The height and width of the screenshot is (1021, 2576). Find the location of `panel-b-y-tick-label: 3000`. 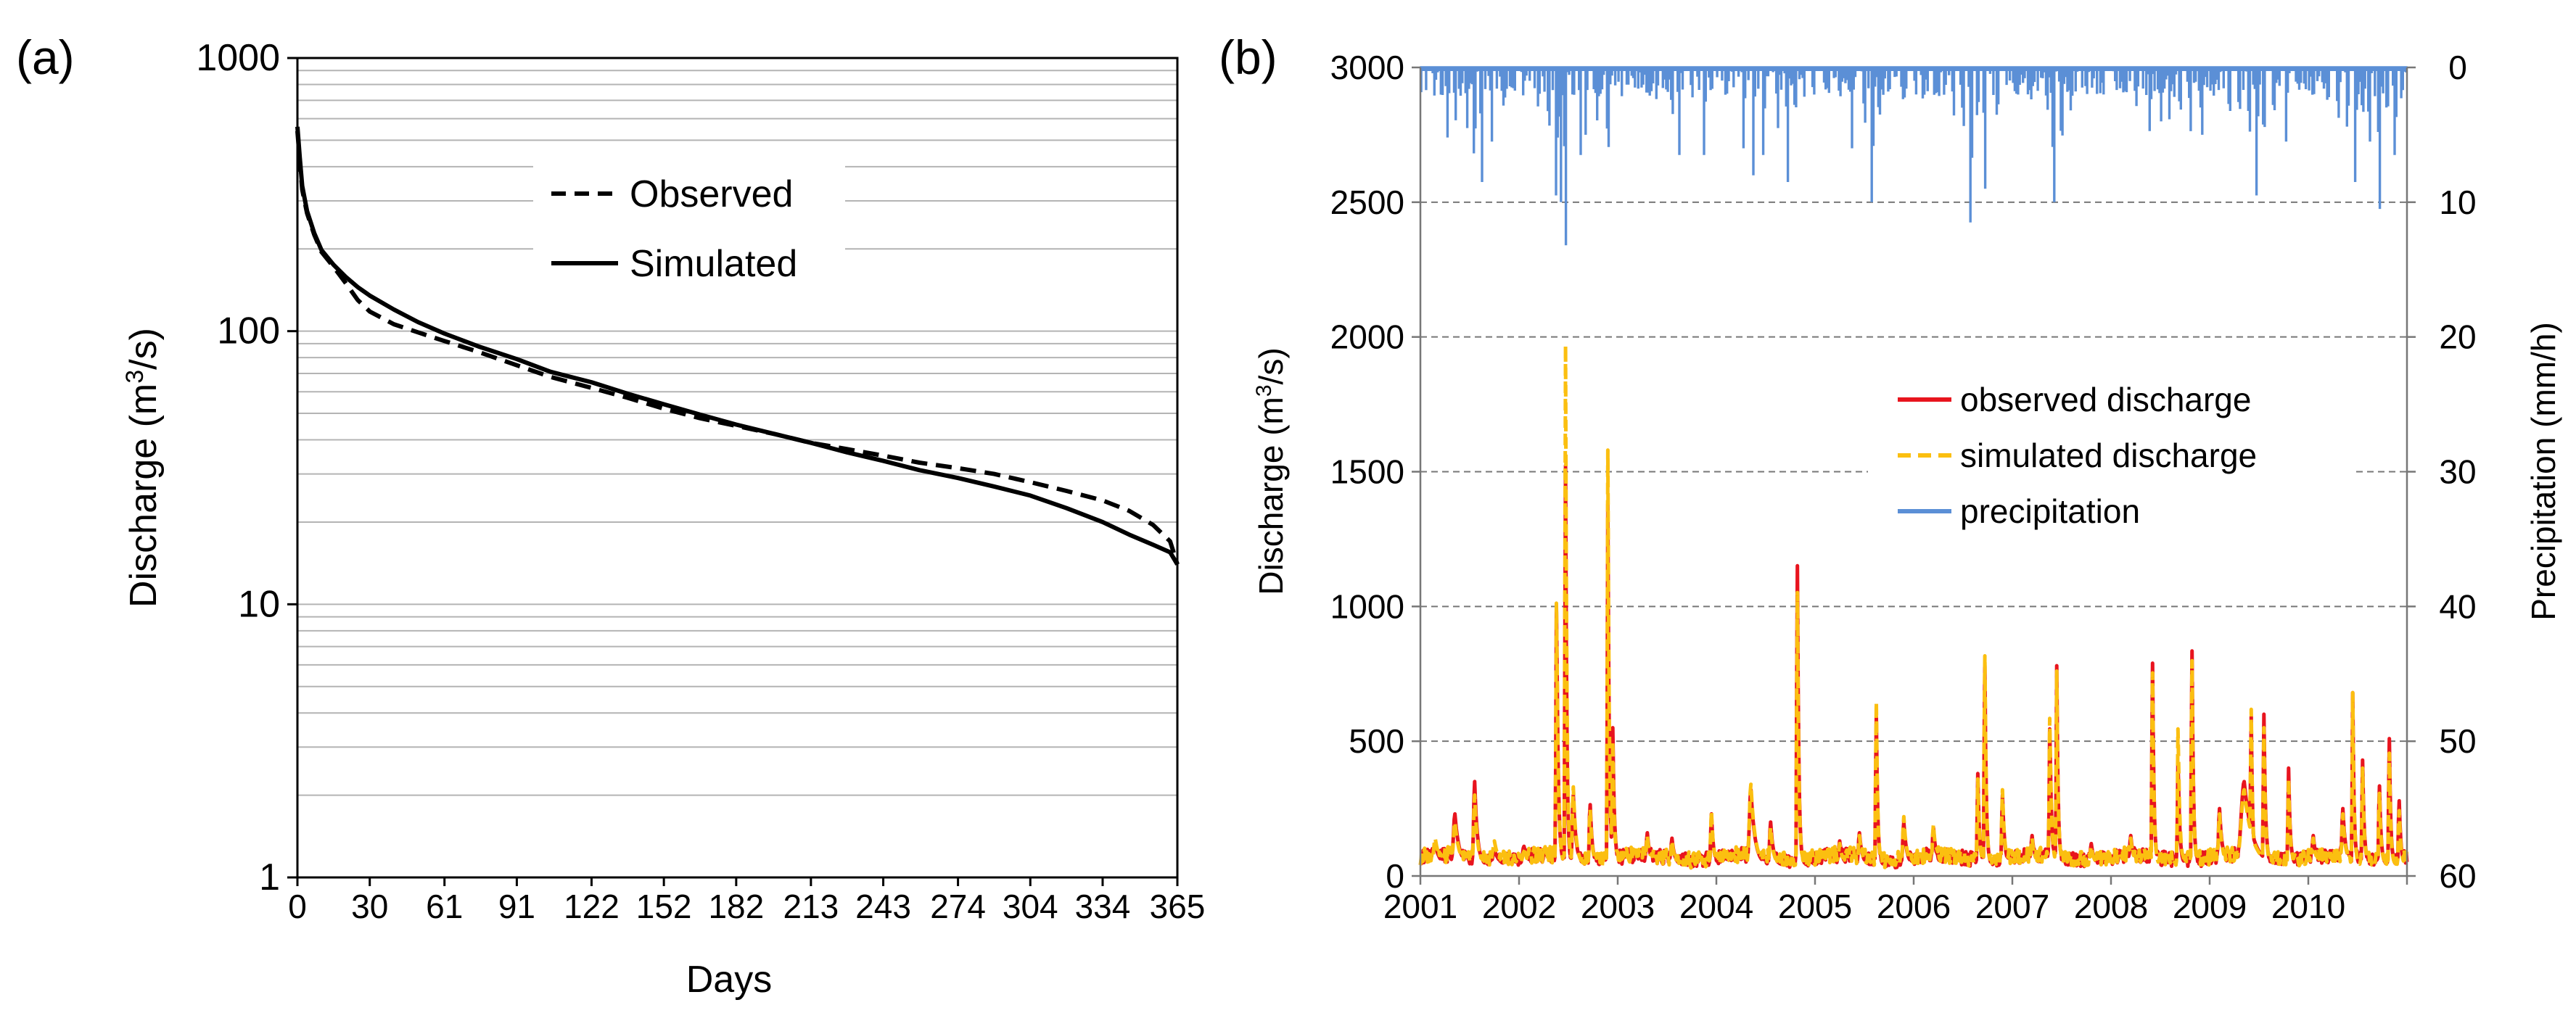

panel-b-y-tick-label: 3000 is located at coordinates (1367, 67).